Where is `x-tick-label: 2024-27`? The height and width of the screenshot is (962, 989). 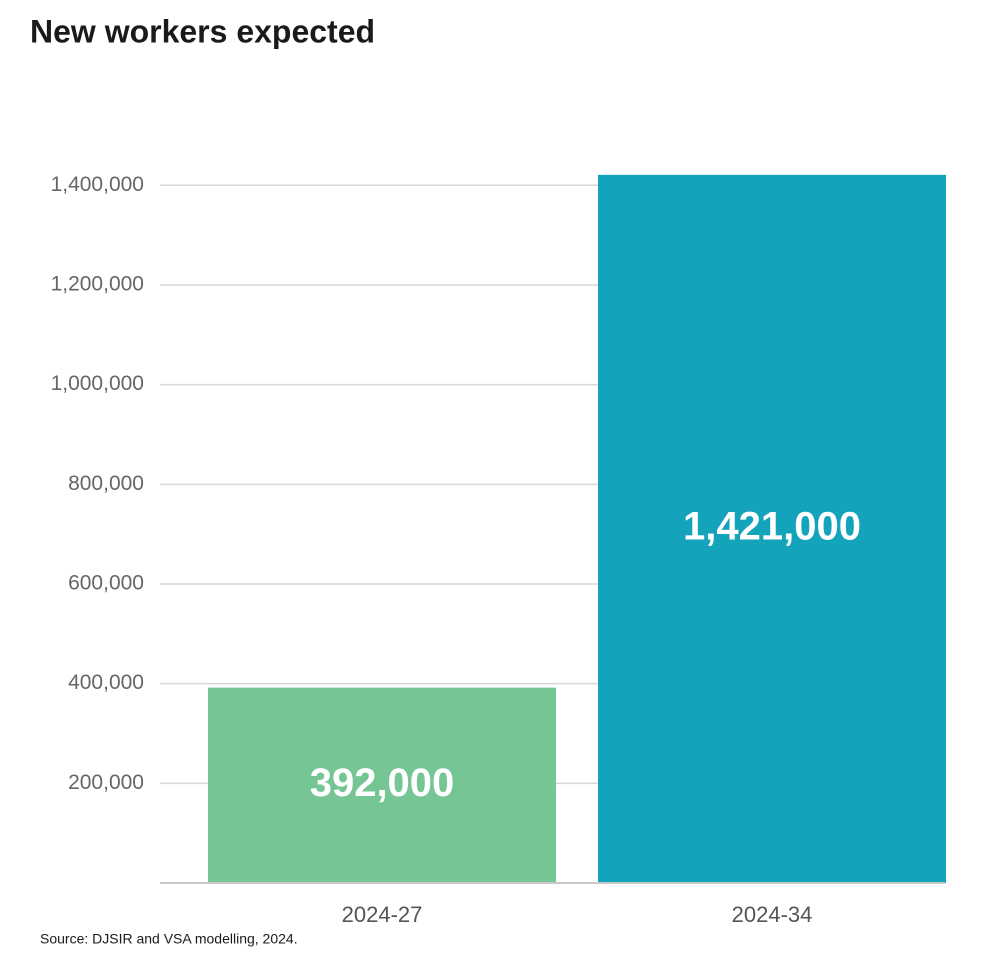
x-tick-label: 2024-27 is located at coordinates (382, 914).